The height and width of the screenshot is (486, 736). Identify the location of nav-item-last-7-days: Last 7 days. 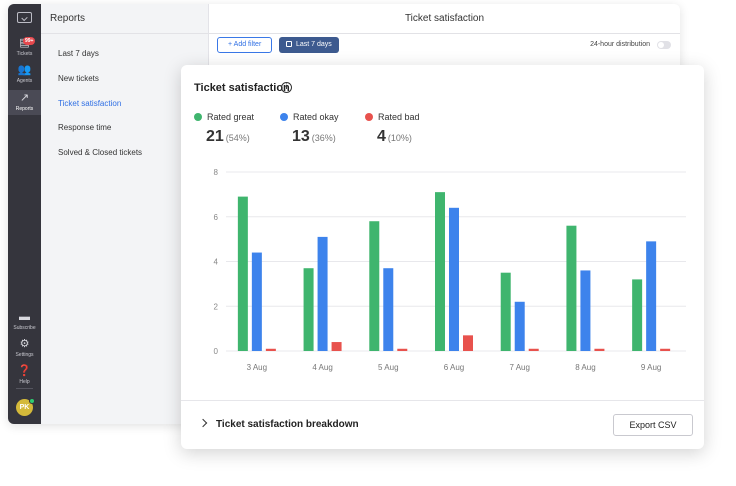
(78, 53).